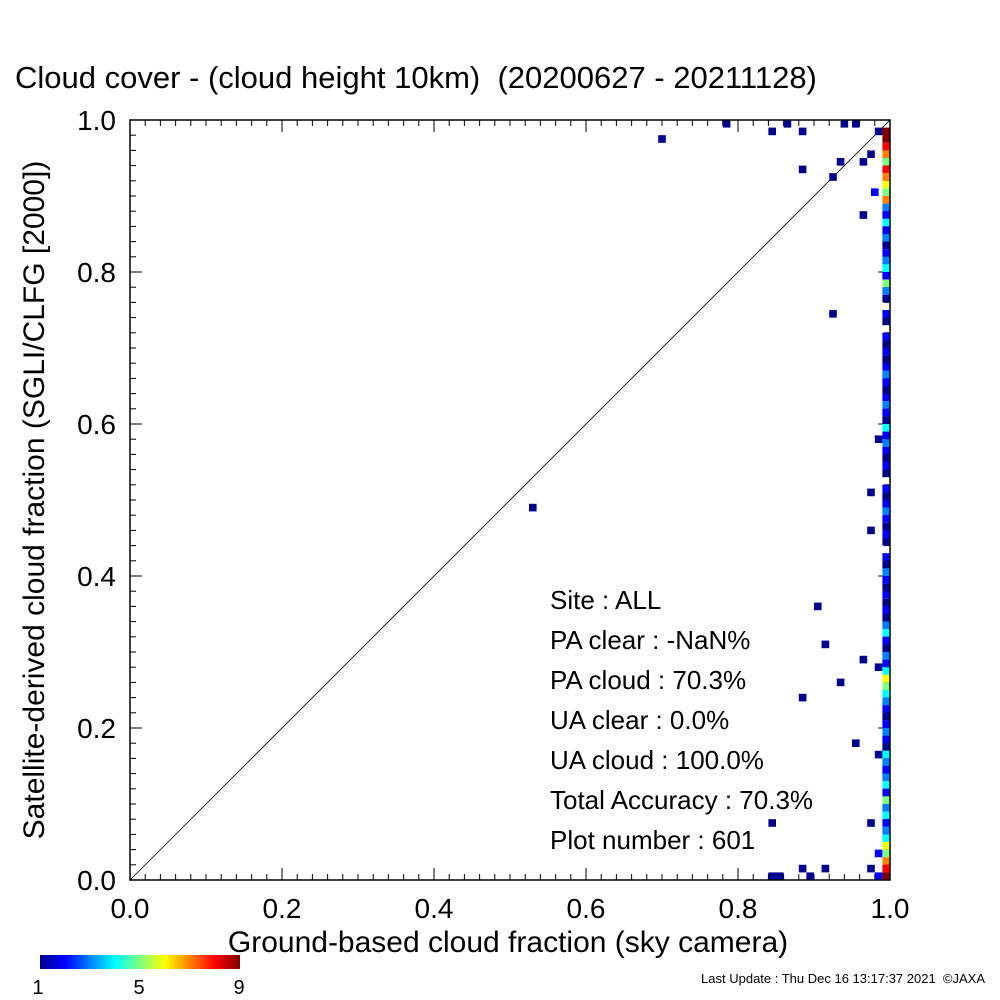 This screenshot has width=1000, height=1000. Describe the element at coordinates (639, 720) in the screenshot. I see `stat-line: UA clear : 0.0%` at that location.